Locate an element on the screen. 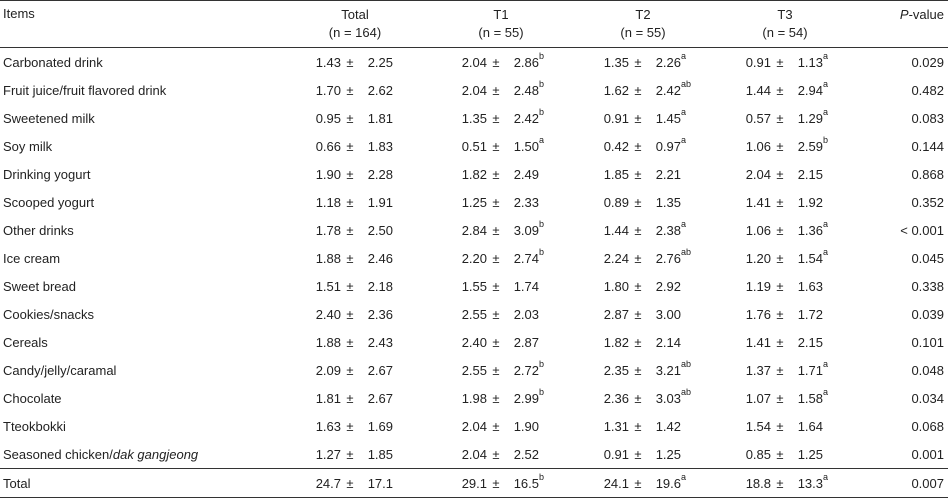 The image size is (948, 498). cell-t2-mean: 2.36 is located at coordinates (616, 398).